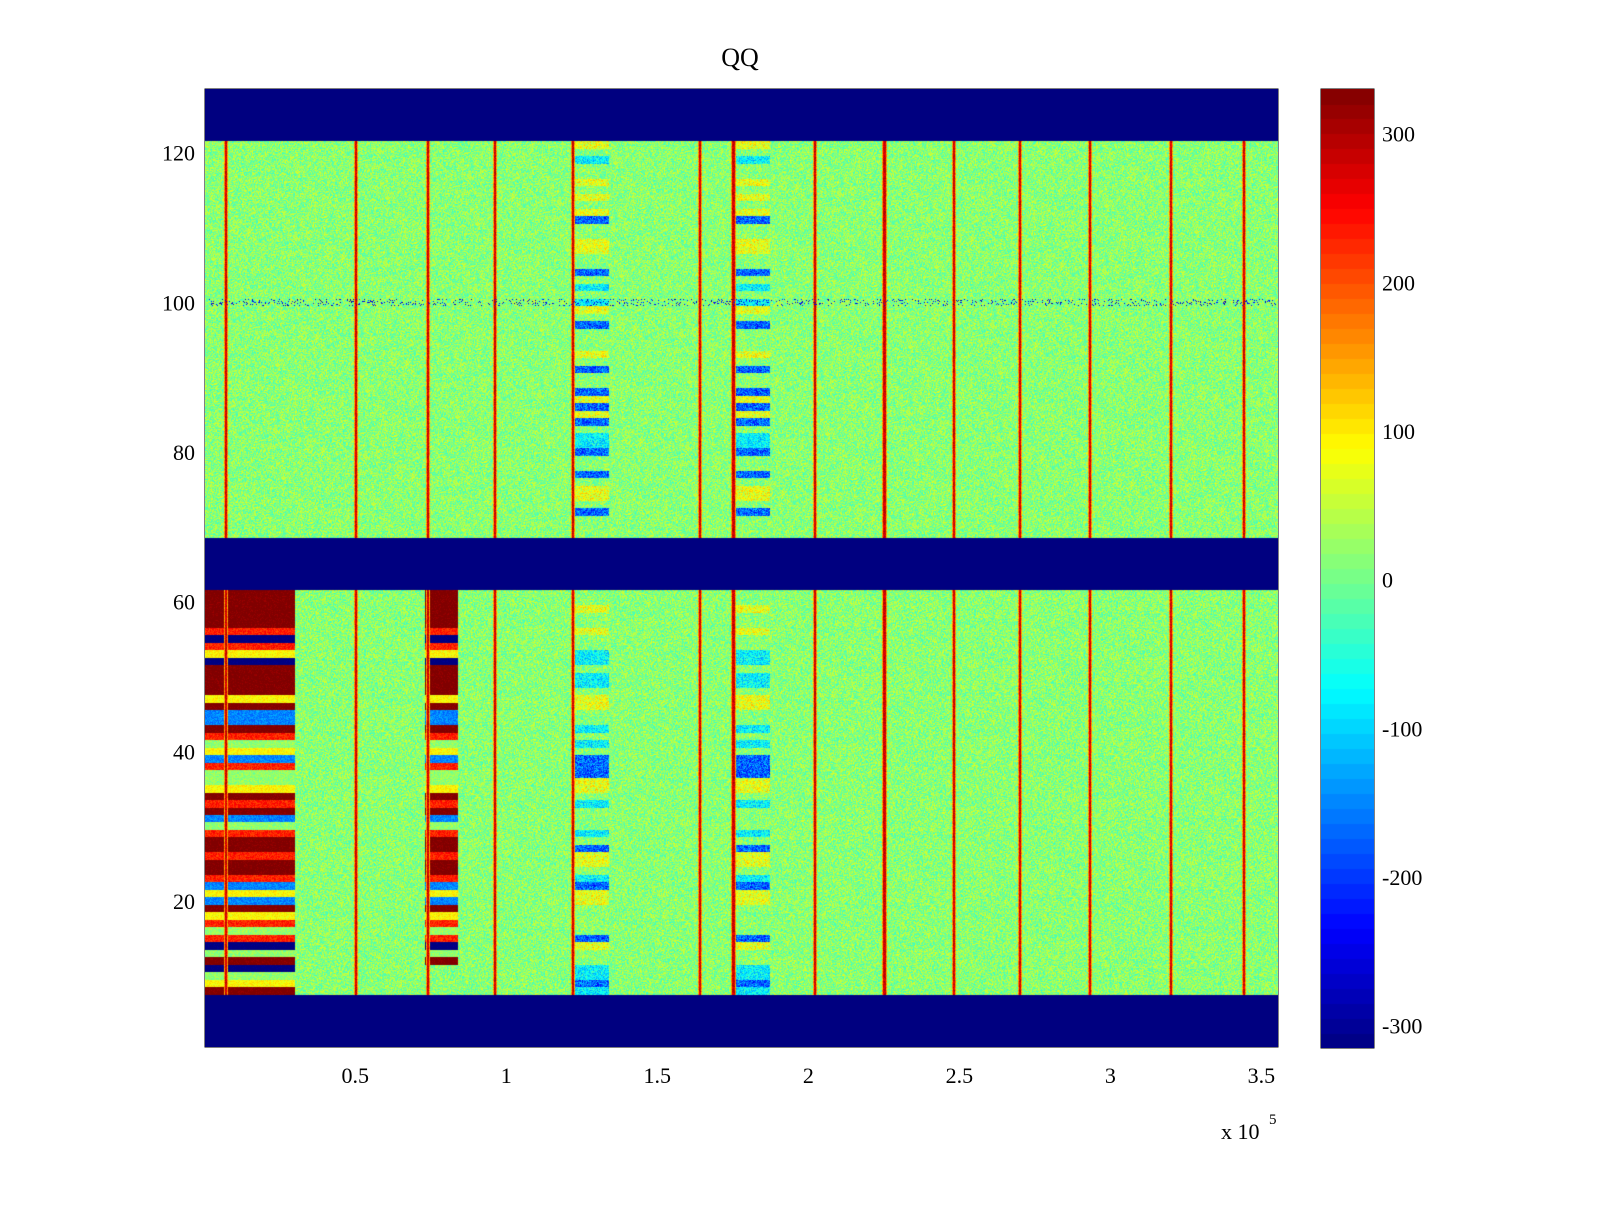  What do you see at coordinates (960, 1075) in the screenshot?
I see `x-tick-label: 2.5` at bounding box center [960, 1075].